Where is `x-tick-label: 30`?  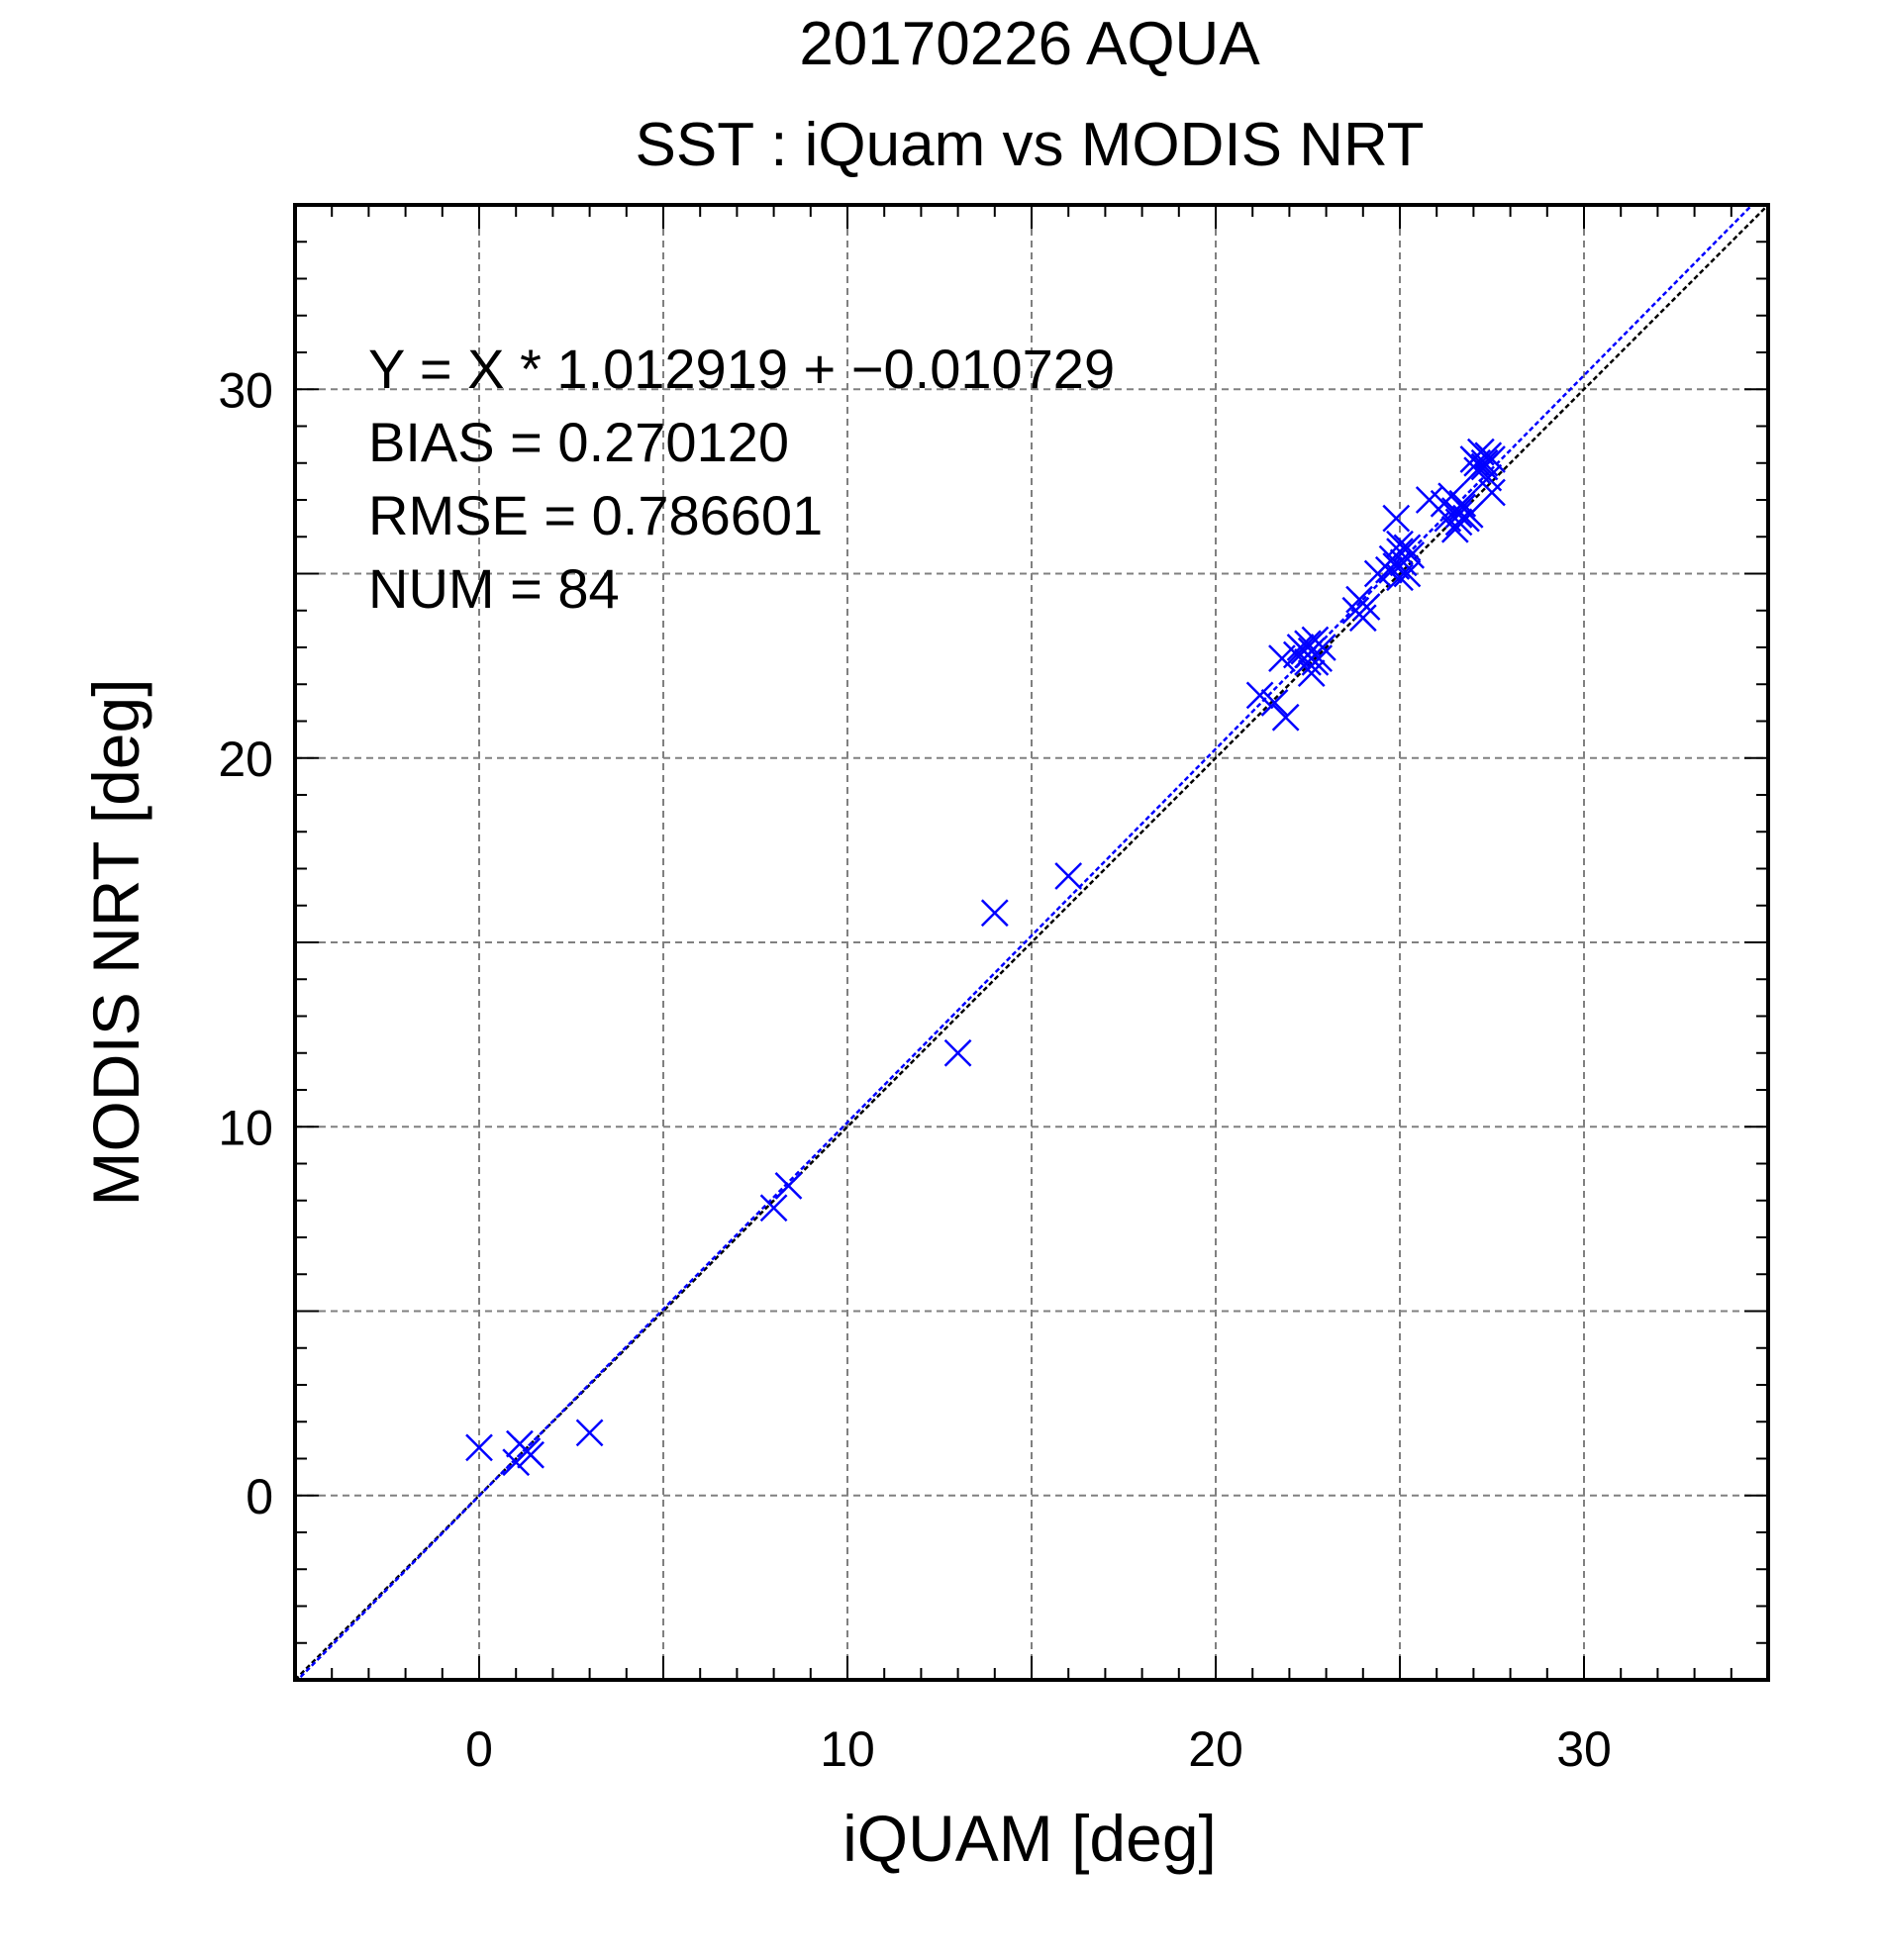
x-tick-label: 30 is located at coordinates (1584, 1749).